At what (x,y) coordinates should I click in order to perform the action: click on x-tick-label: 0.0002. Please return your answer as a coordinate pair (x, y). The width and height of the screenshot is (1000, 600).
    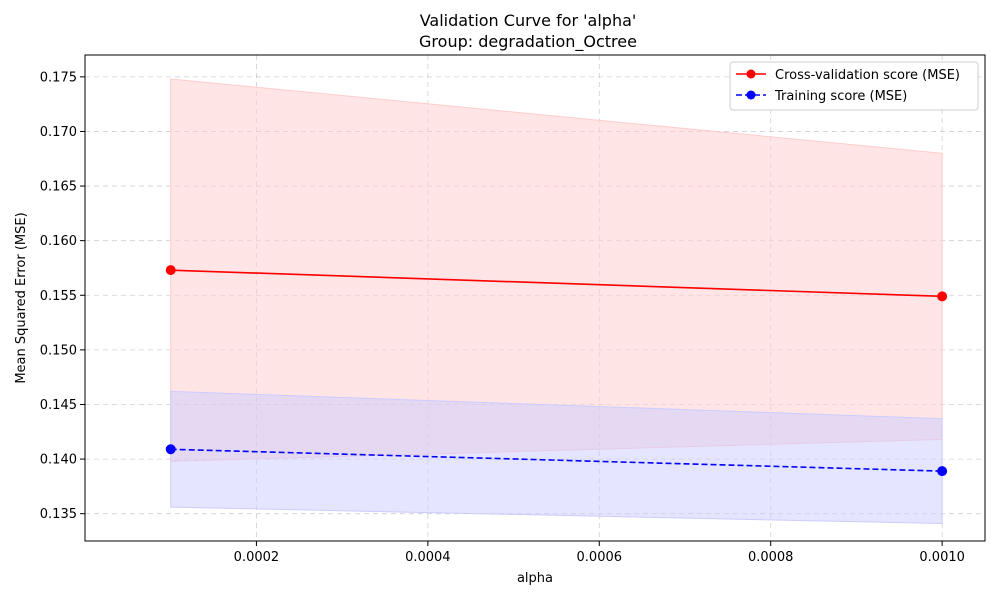
    Looking at the image, I should click on (257, 557).